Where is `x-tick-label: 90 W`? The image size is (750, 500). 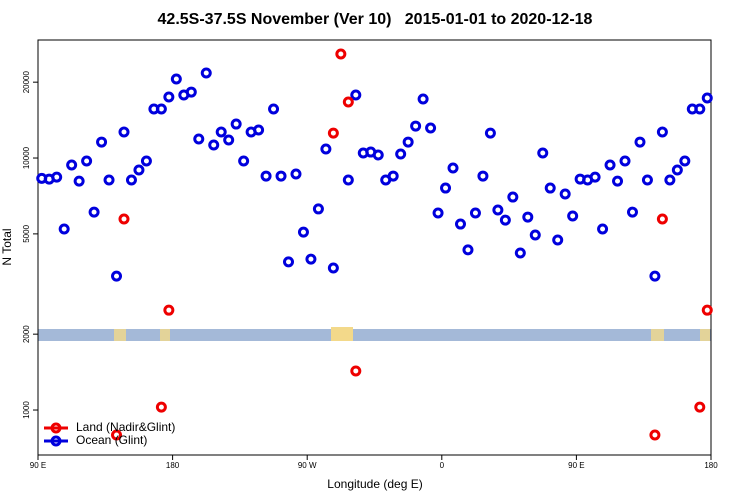 x-tick-label: 90 W is located at coordinates (307, 465).